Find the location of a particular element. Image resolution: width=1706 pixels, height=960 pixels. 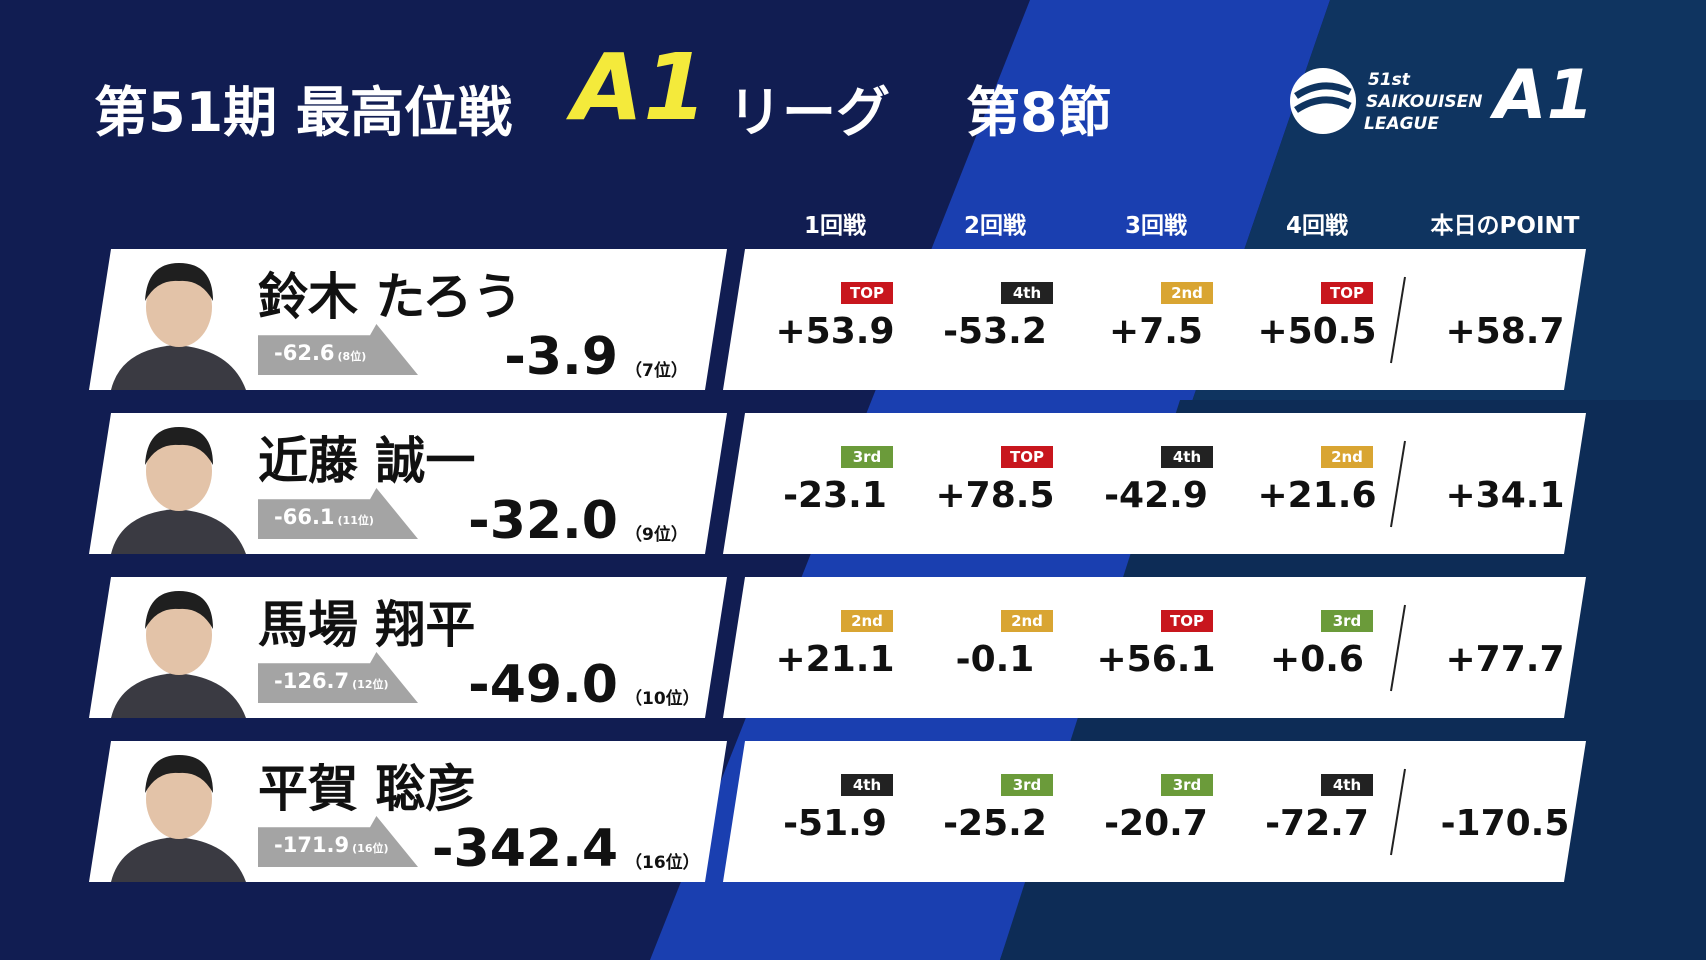

logo-icon-stripe is located at coordinates (1323, 97).